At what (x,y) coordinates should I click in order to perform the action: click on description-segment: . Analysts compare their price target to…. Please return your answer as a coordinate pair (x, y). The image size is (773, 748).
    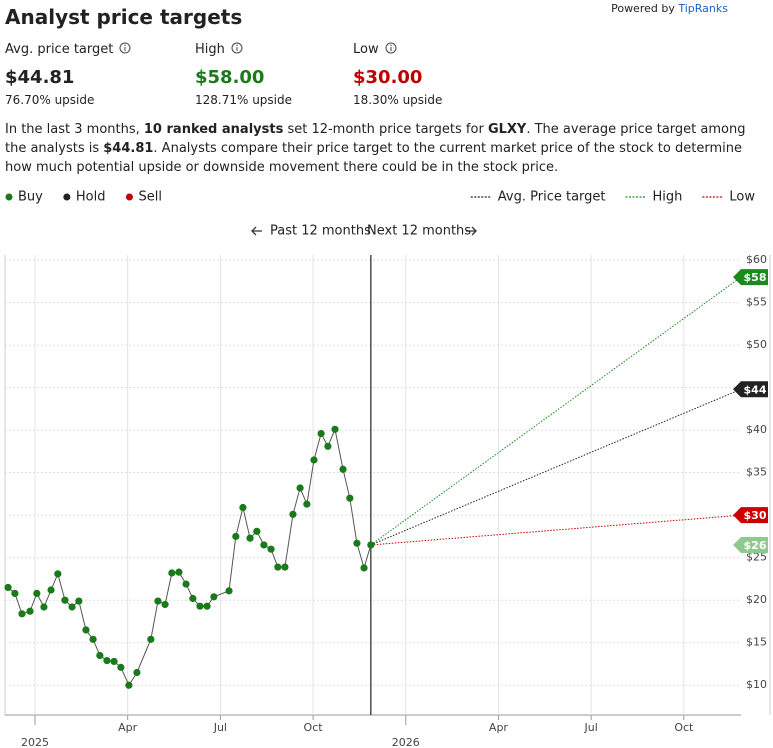
    Looking at the image, I should click on (373, 158).